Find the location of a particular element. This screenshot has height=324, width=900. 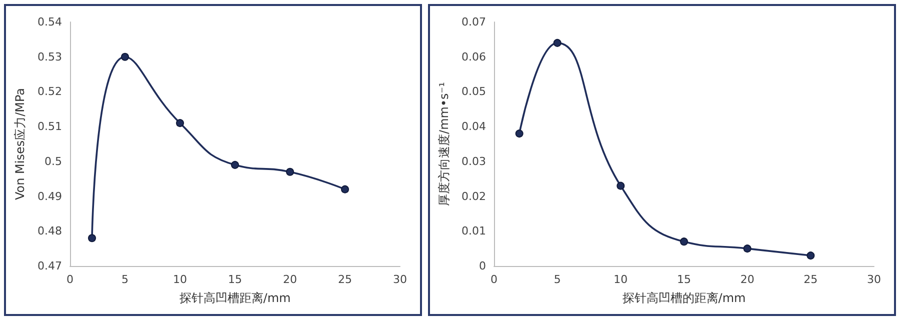

y-tick-label: 0.48 is located at coordinates (50, 231).